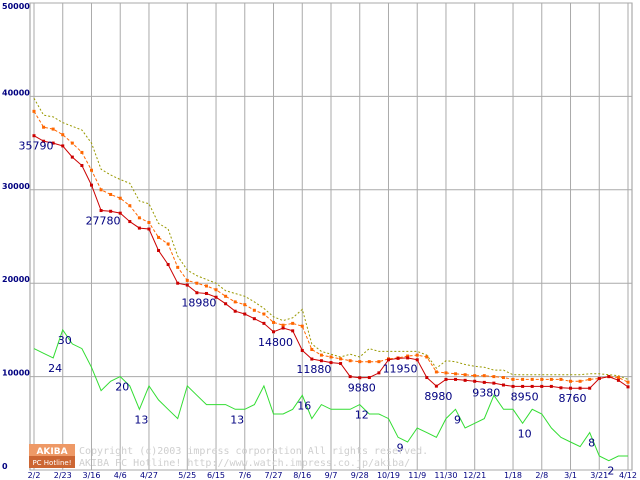 The height and width of the screenshot is (480, 640). What do you see at coordinates (36, 146) in the screenshot?
I see `data-label: 35790` at bounding box center [36, 146].